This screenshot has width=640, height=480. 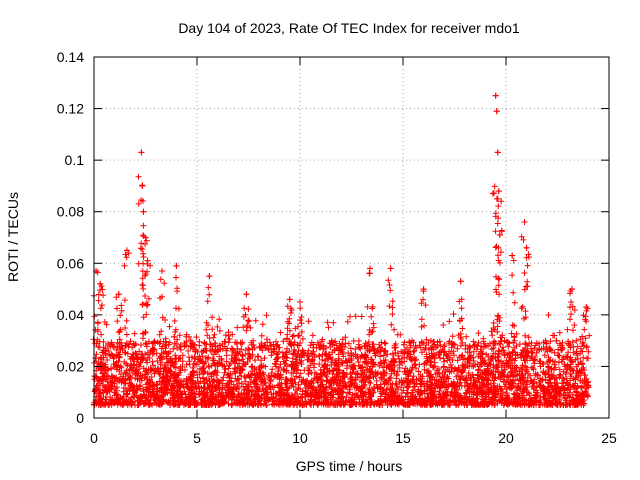 What do you see at coordinates (13, 237) in the screenshot?
I see `y-axis-label: ROTI / TECUs` at bounding box center [13, 237].